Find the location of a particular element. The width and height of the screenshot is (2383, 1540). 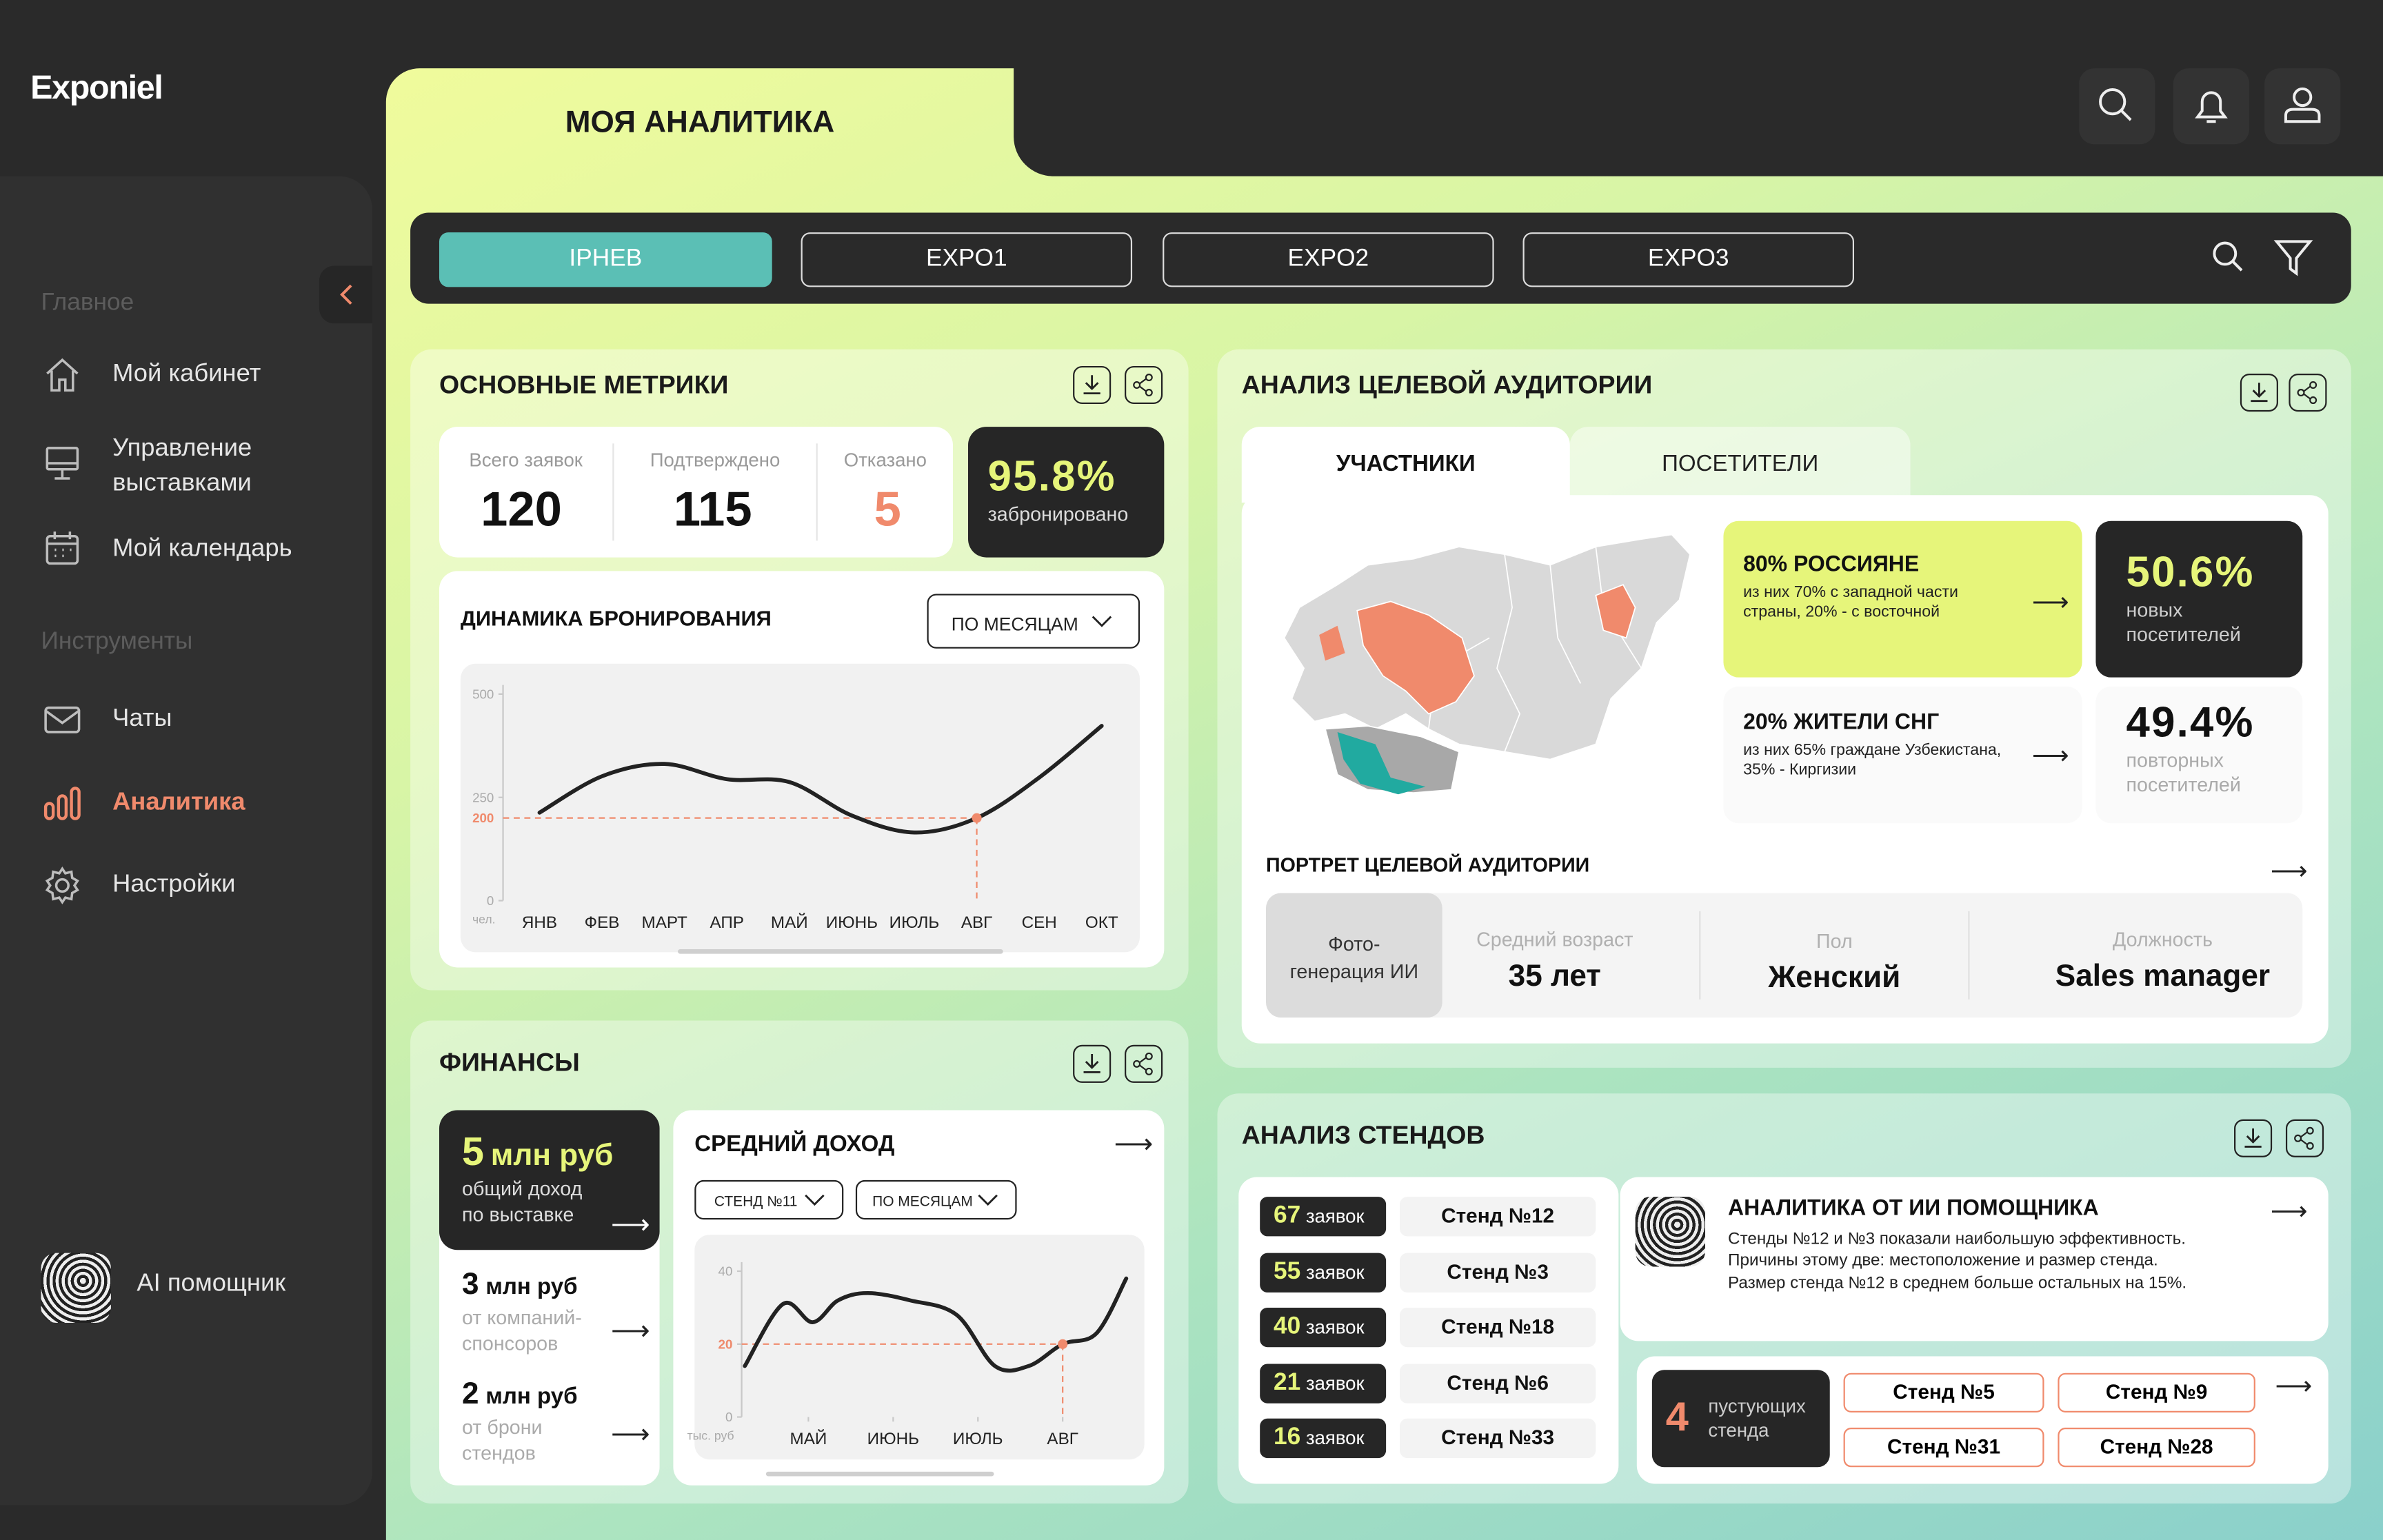

photo-placeholder: Фото-генерация ИИ is located at coordinates (1354, 956).